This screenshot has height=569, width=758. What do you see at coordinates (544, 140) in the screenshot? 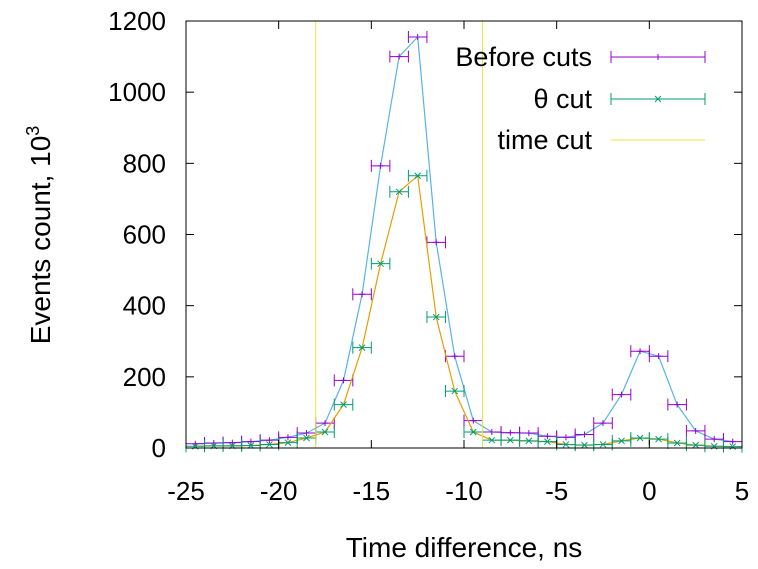
I see `legend-label: time cut` at bounding box center [544, 140].